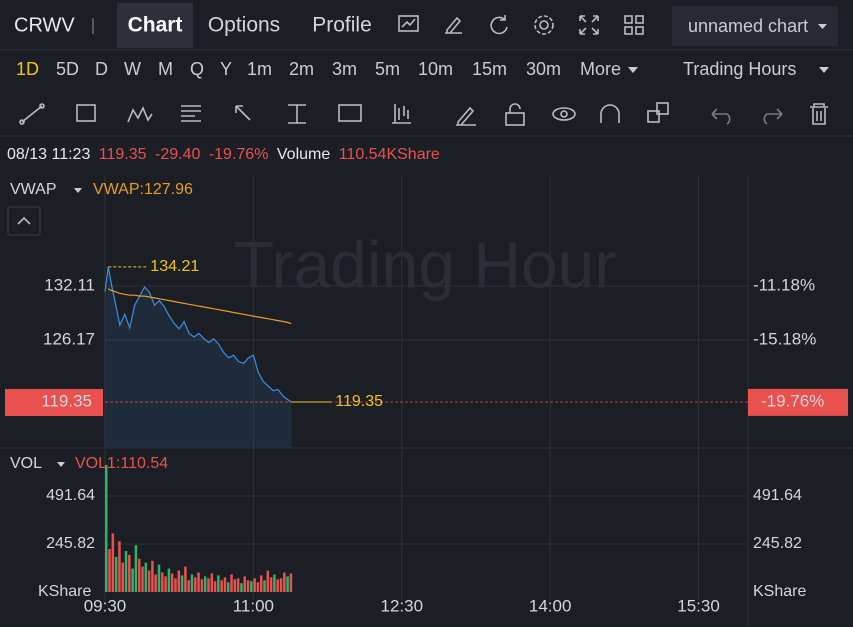 The image size is (853, 627). I want to click on tab: Profile, so click(342, 25).